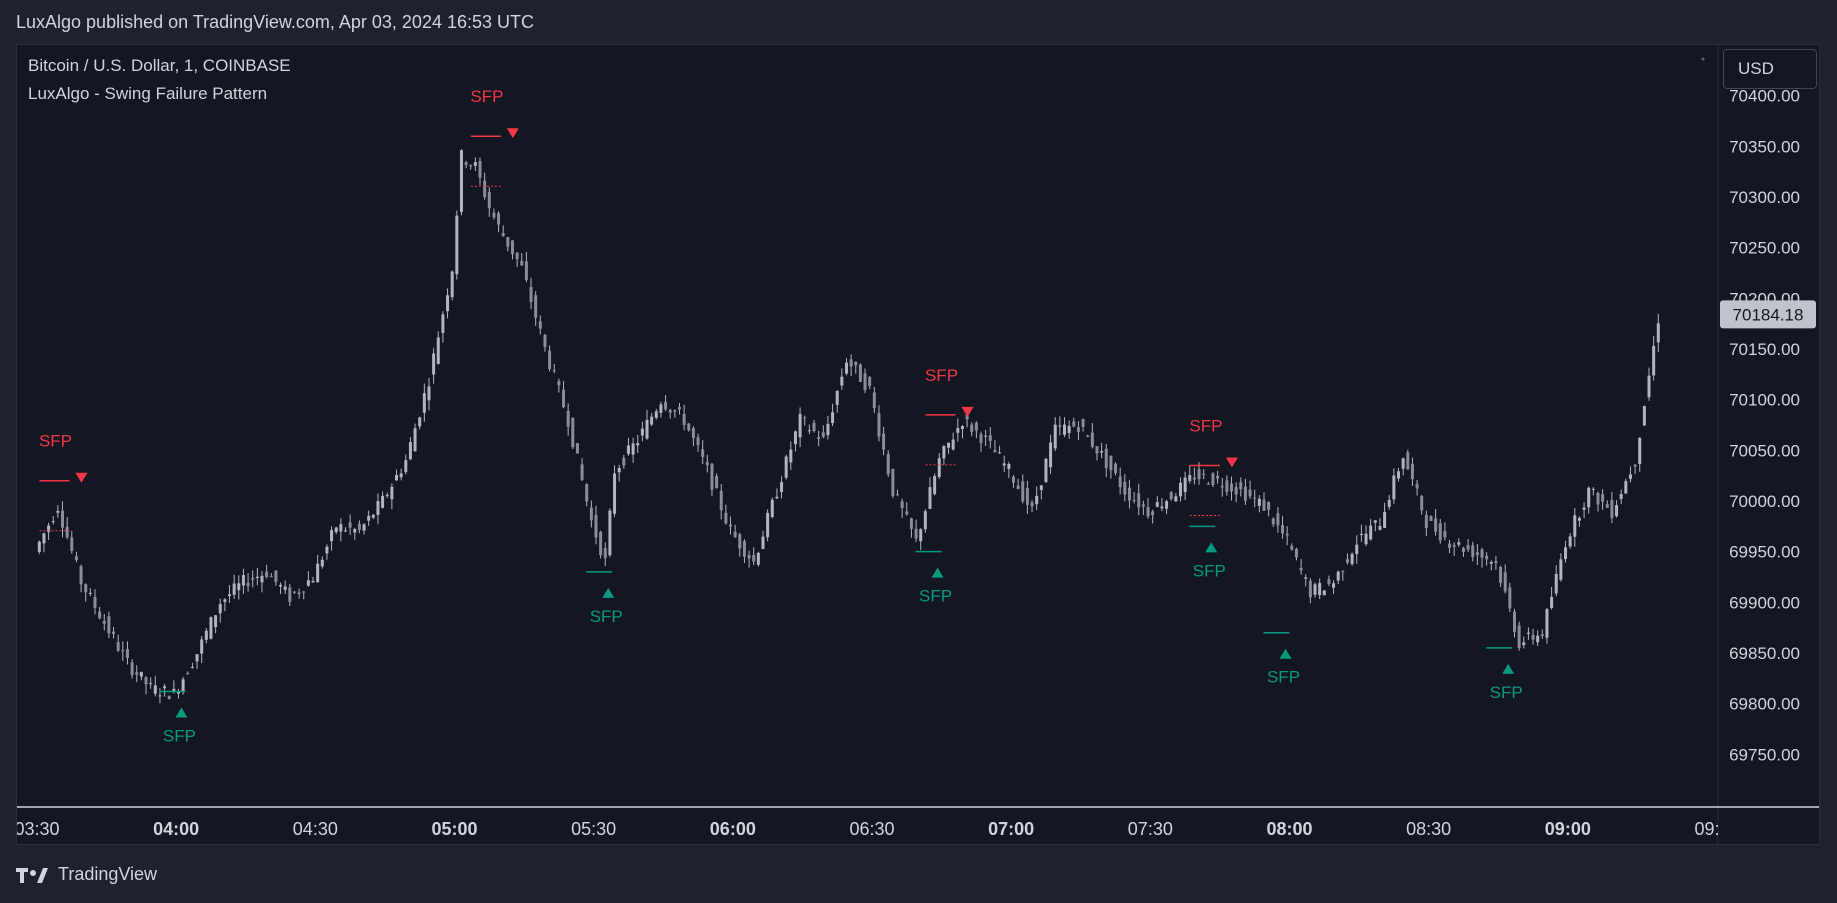 The image size is (1837, 903). Describe the element at coordinates (1764, 754) in the screenshot. I see `y-tick-label: 69750.00` at that location.